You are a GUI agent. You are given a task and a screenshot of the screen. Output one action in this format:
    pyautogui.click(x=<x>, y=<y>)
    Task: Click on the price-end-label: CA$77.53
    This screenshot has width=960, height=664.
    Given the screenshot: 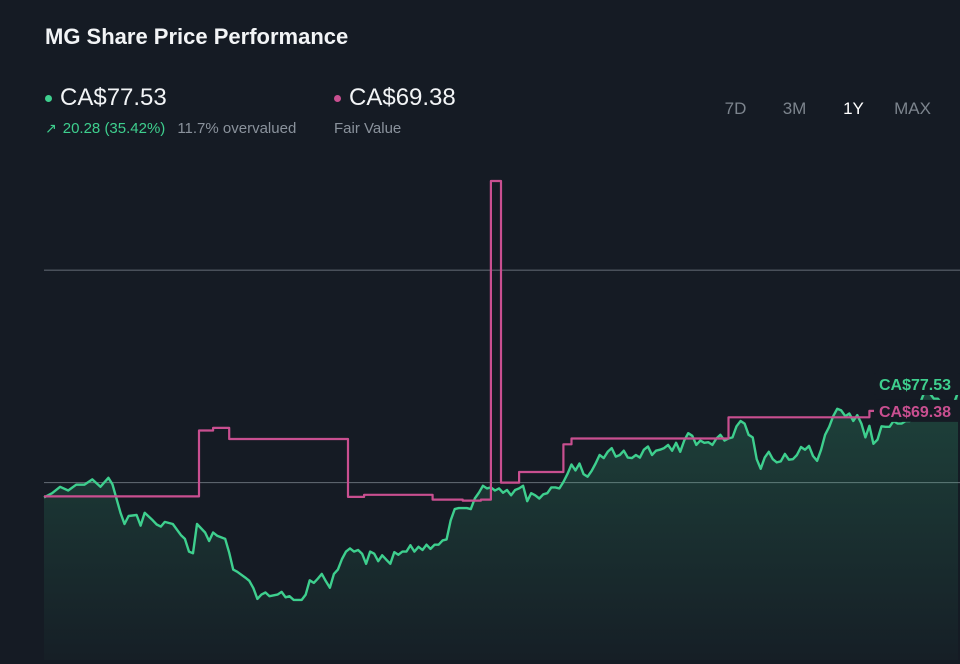 What is the action you would take?
    pyautogui.click(x=915, y=385)
    